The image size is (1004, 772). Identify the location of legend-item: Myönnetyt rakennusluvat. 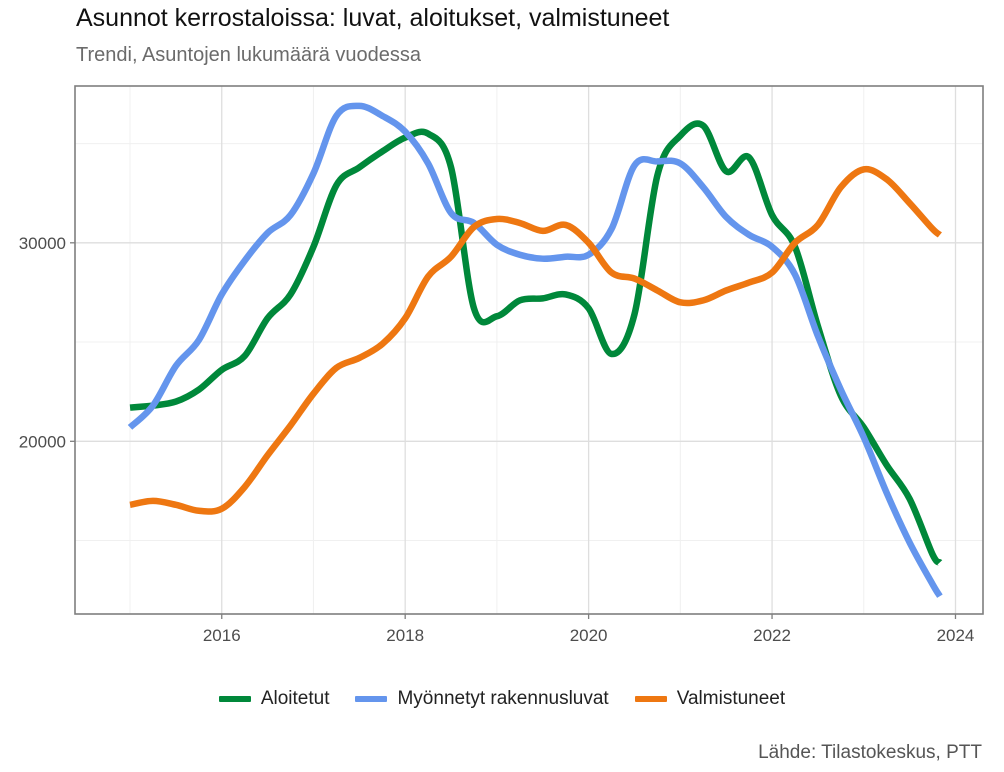
(482, 699).